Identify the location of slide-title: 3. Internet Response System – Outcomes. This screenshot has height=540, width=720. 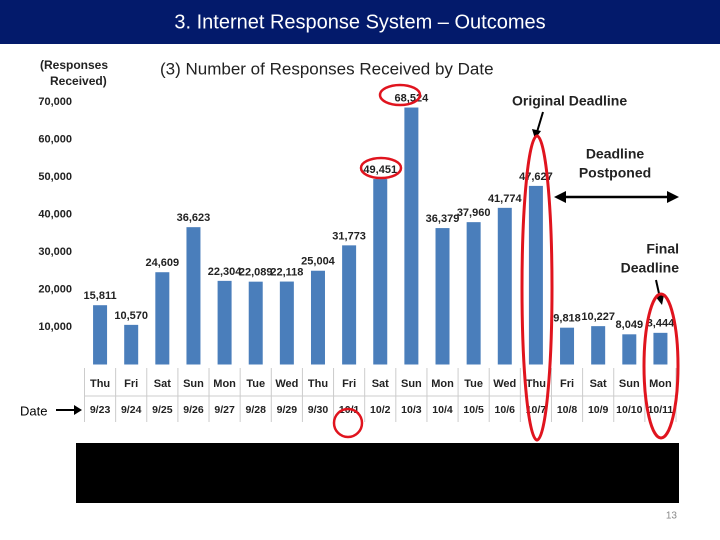
(359, 22).